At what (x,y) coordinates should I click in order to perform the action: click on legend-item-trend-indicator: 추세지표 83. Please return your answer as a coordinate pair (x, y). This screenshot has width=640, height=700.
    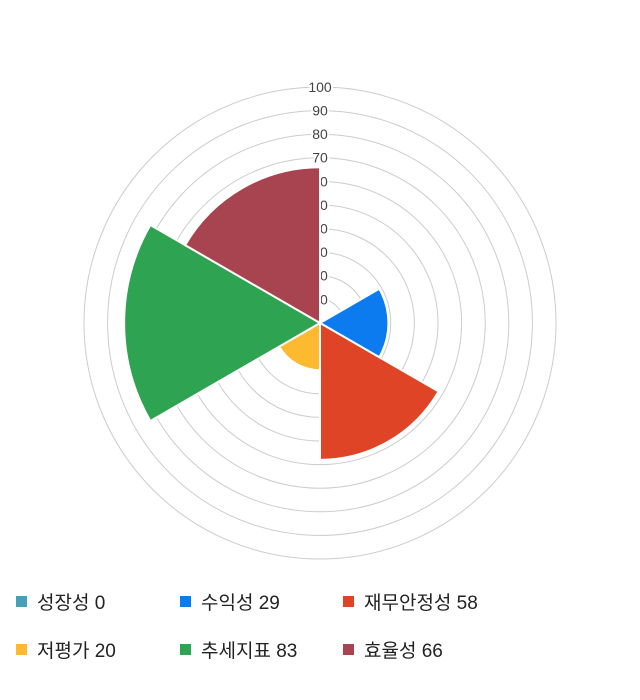
    Looking at the image, I should click on (261, 650).